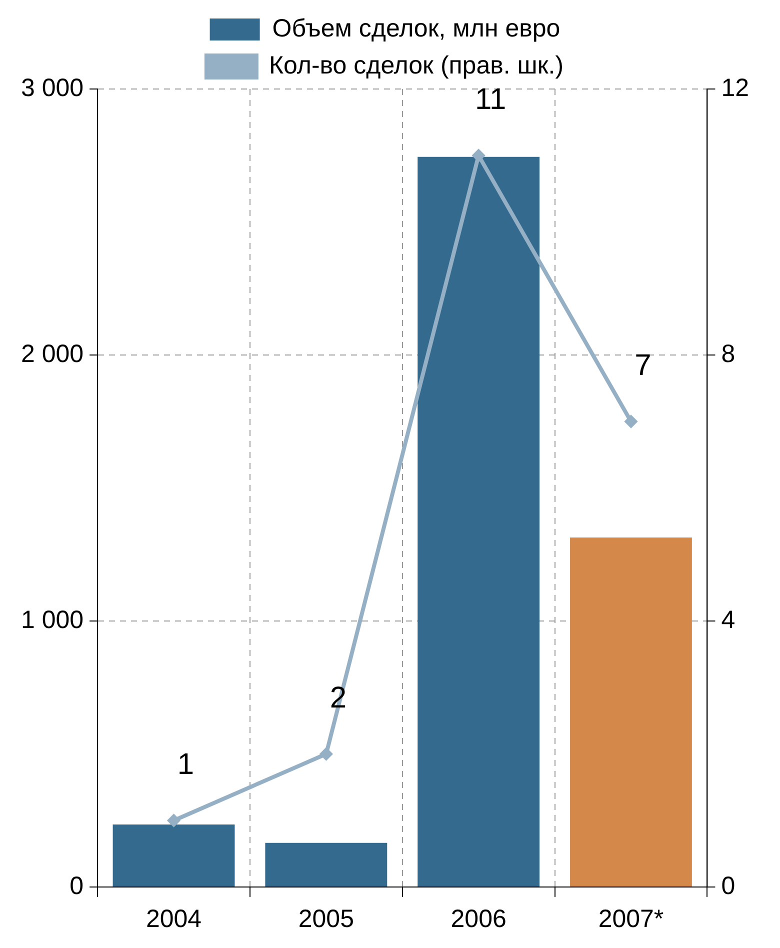 The width and height of the screenshot is (780, 948). I want to click on y-tick-label: 0, so click(77, 886).